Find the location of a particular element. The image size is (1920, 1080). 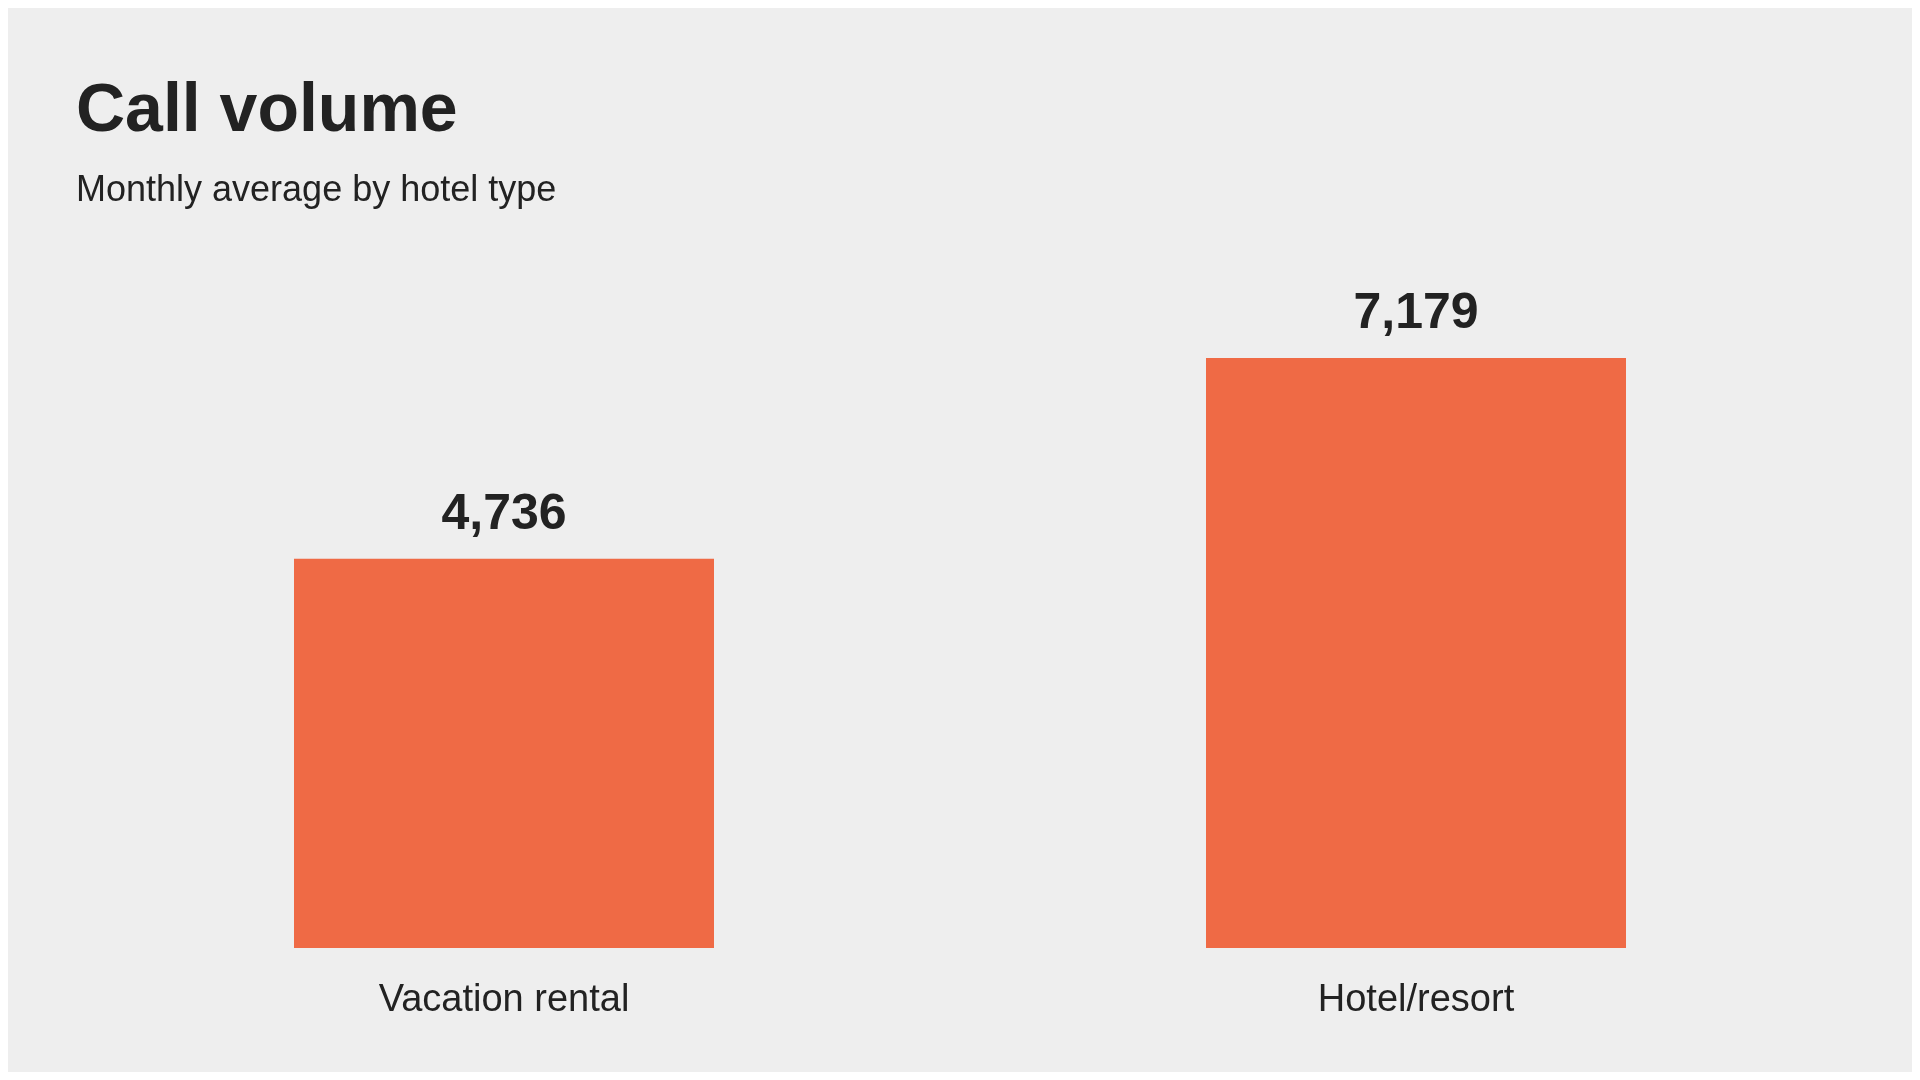

x-tick-label: Hotel/resort is located at coordinates (1416, 997).